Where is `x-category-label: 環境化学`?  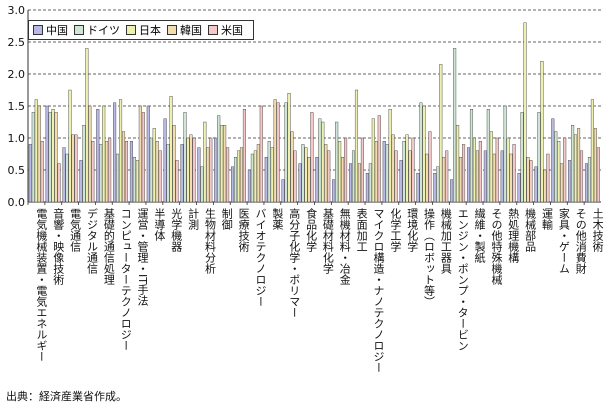
x-category-label: 環境化学 is located at coordinates (412, 230).